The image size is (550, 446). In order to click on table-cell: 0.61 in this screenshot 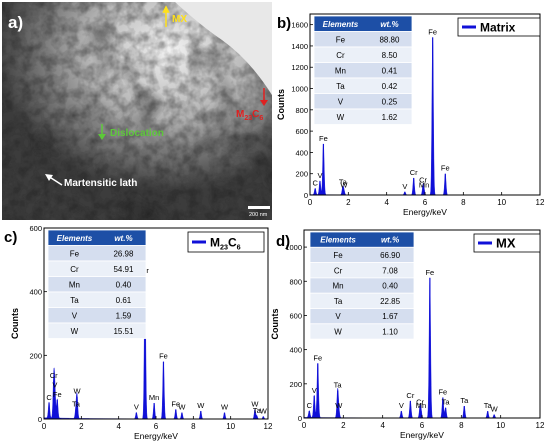, I will do `click(124, 300)`.